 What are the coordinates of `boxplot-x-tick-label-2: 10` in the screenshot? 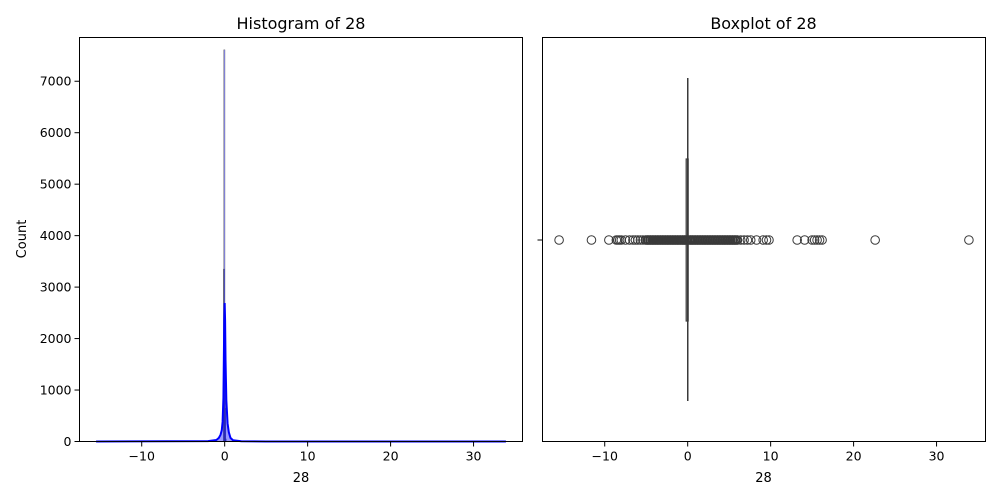 It's located at (771, 456).